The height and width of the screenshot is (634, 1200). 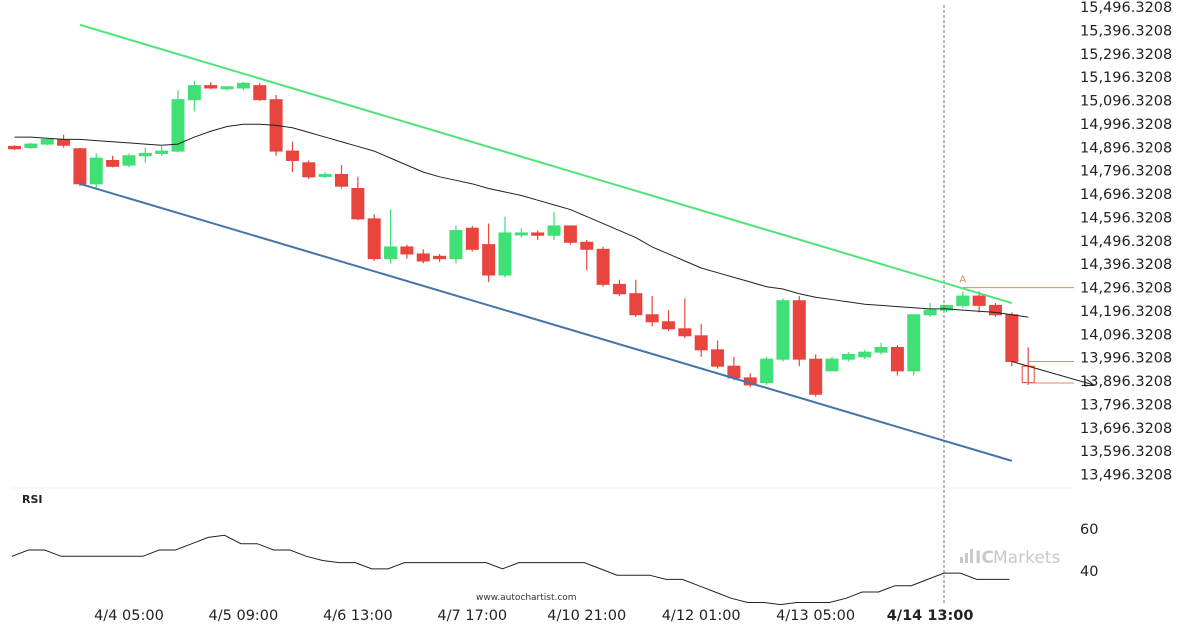 I want to click on time-tick-label: 4/5 09:00, so click(x=244, y=616).